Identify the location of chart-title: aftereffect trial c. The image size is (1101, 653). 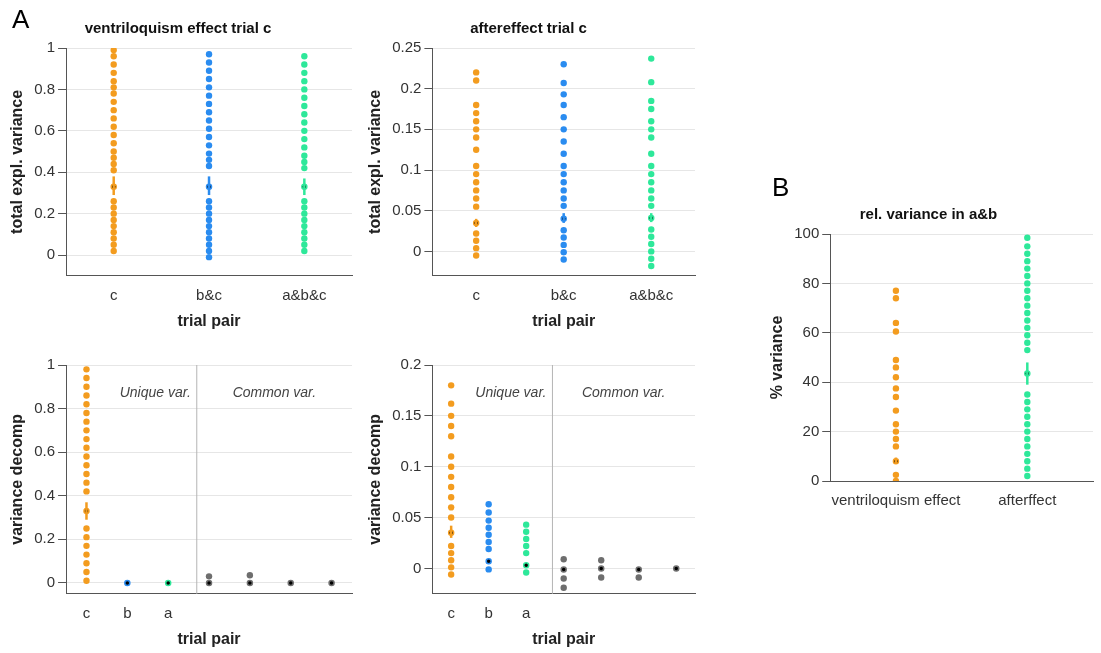
(528, 28).